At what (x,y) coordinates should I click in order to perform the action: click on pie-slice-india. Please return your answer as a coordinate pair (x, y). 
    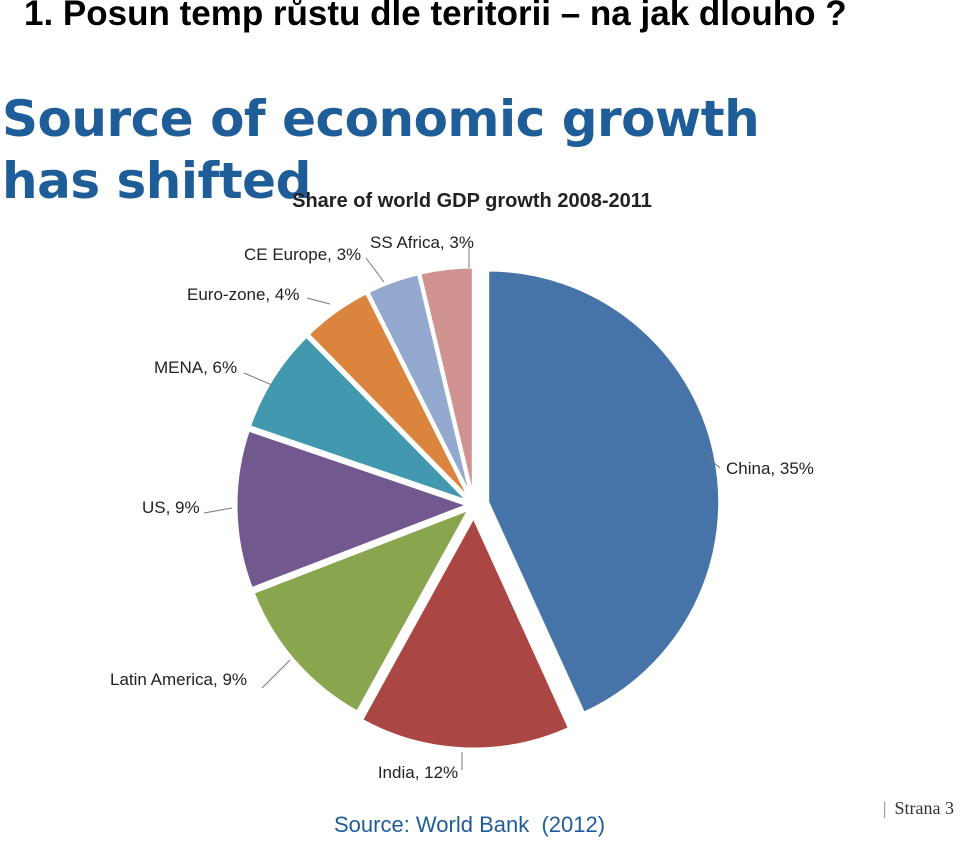
    Looking at the image, I should click on (465, 632).